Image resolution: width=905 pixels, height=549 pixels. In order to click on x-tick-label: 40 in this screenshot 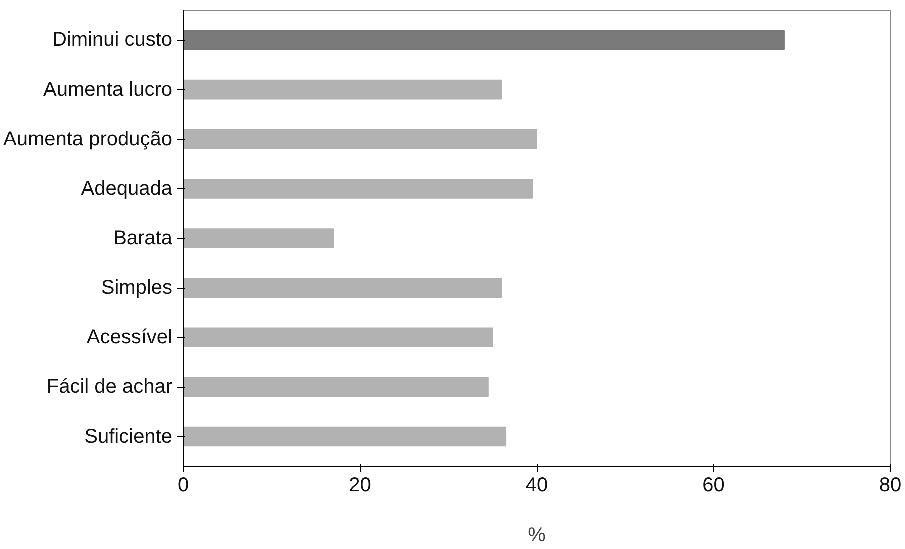, I will do `click(537, 485)`.